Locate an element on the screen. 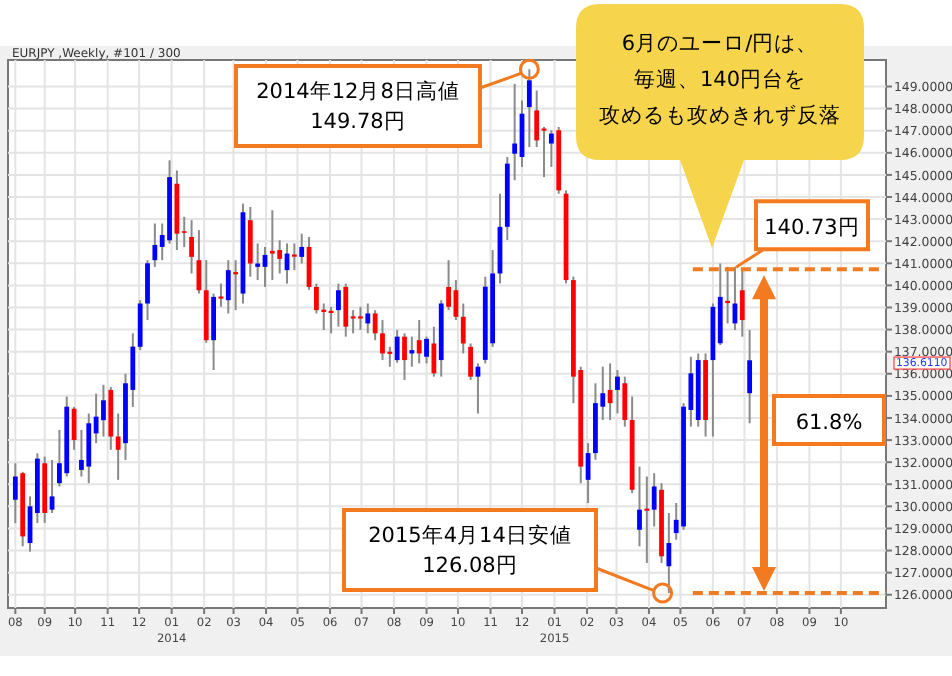  annotation: 61.8% is located at coordinates (829, 423).